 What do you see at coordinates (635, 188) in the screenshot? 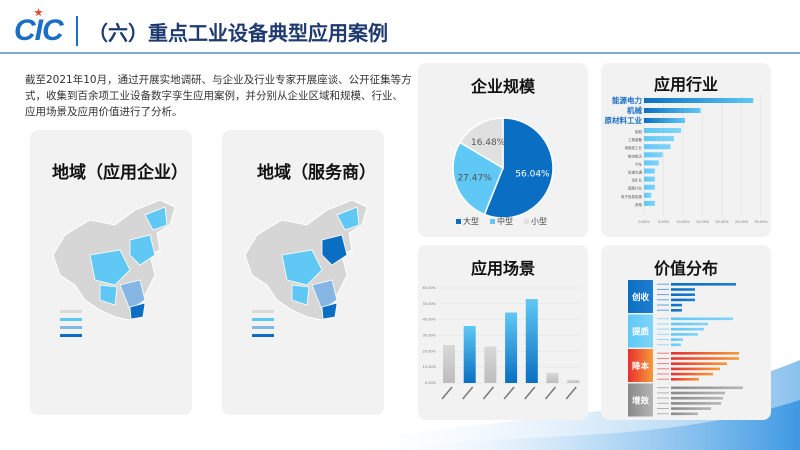
I see `category-label: 烟草行业` at bounding box center [635, 188].